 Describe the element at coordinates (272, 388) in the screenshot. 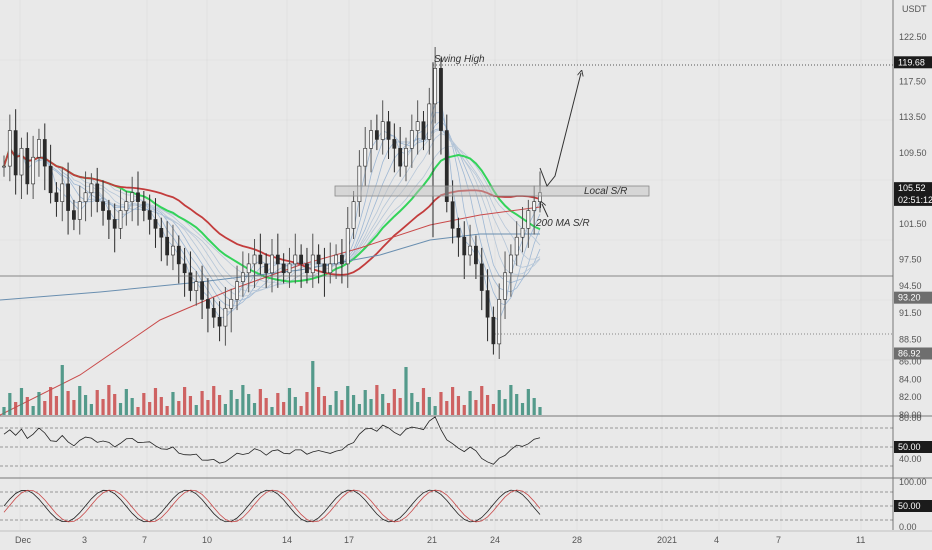

I see `volume-bars` at that location.